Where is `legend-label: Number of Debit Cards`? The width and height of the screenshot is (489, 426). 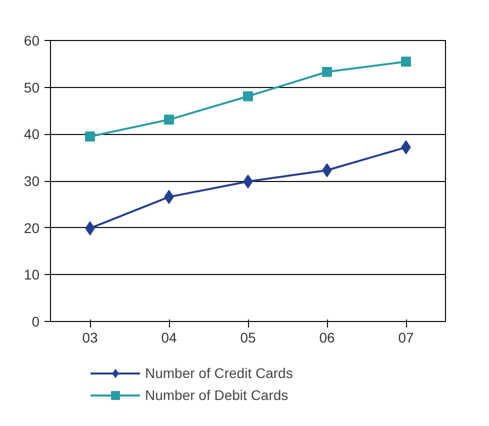 legend-label: Number of Debit Cards is located at coordinates (216, 395).